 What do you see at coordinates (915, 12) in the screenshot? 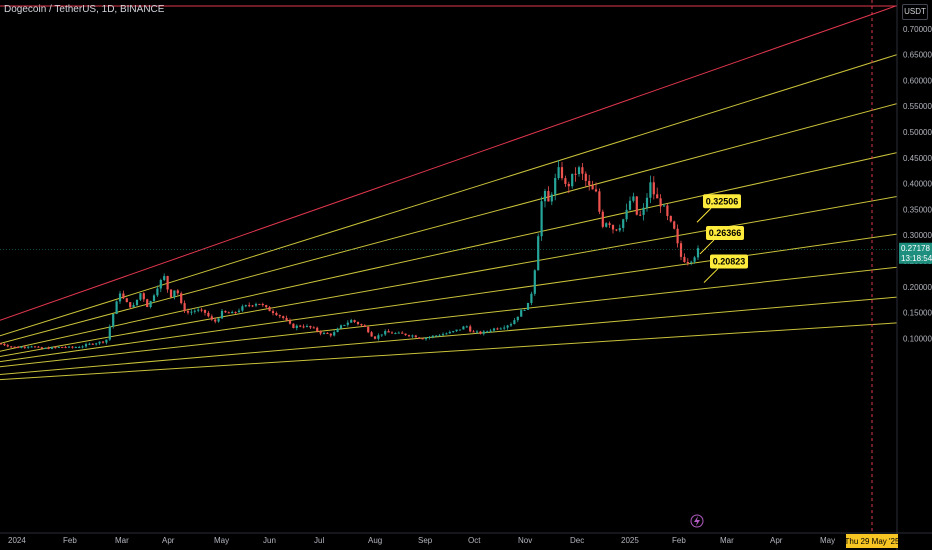
I see `currency-unit-button: USDT` at bounding box center [915, 12].